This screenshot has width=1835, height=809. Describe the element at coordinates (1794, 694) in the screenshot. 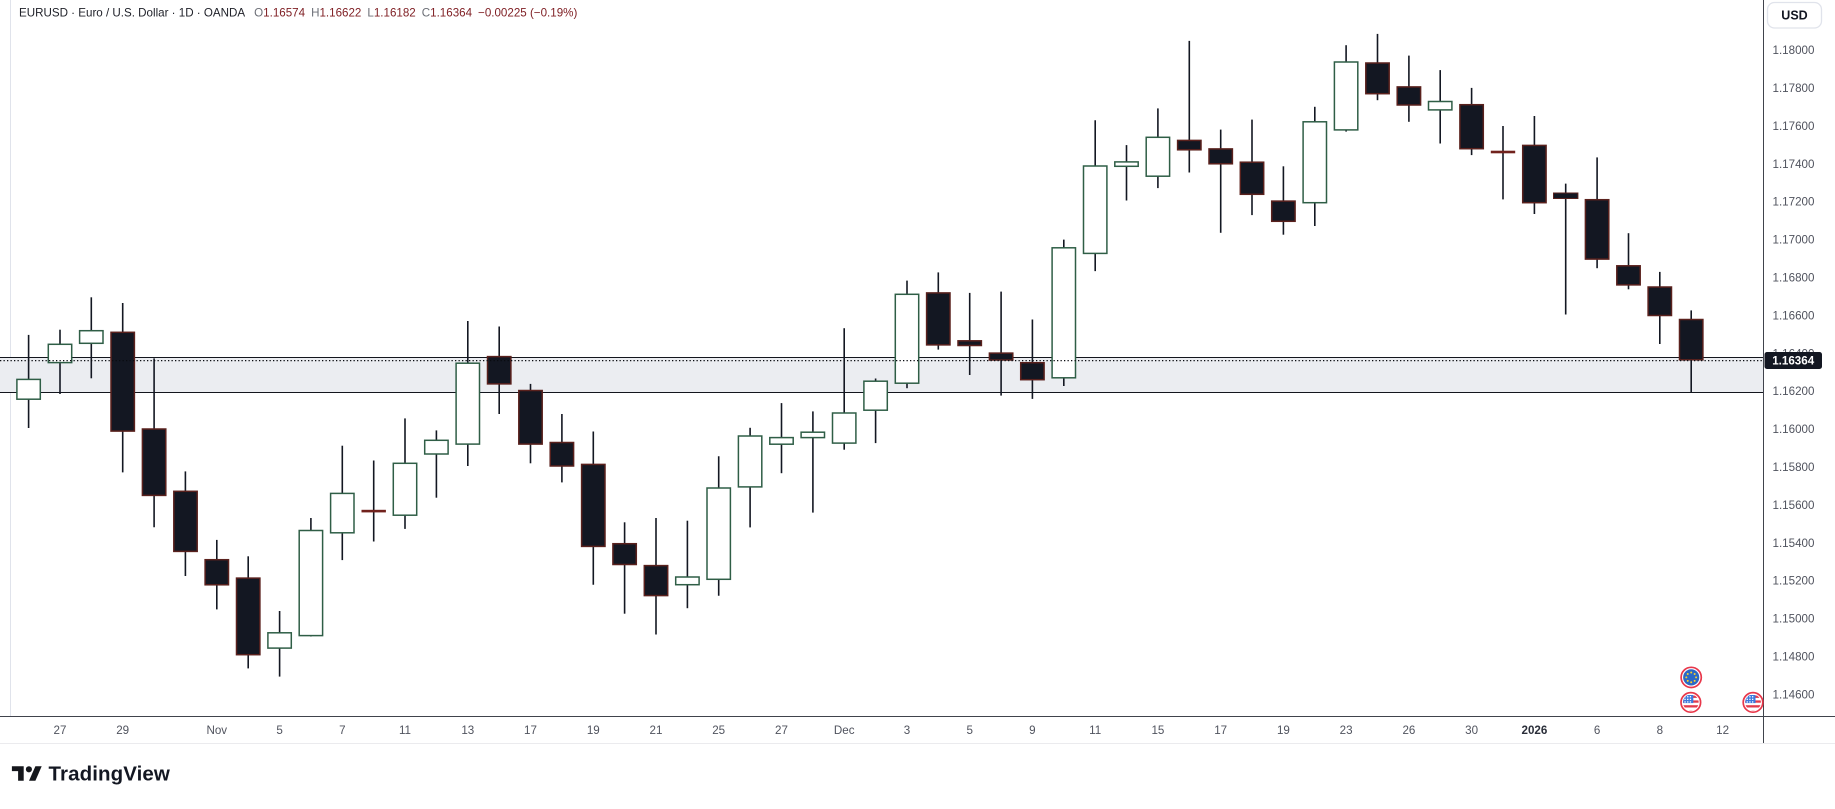

I see `svg-text: 1.14600` at that location.